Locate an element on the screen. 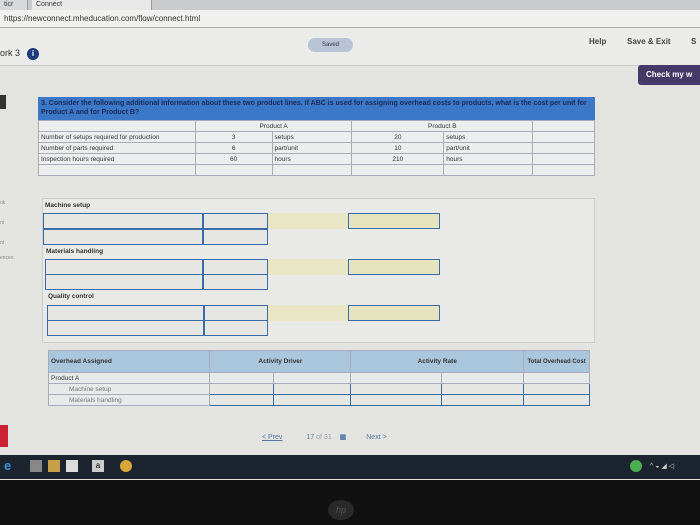 This screenshot has width=700, height=525. page-total: of 31 is located at coordinates (324, 437).